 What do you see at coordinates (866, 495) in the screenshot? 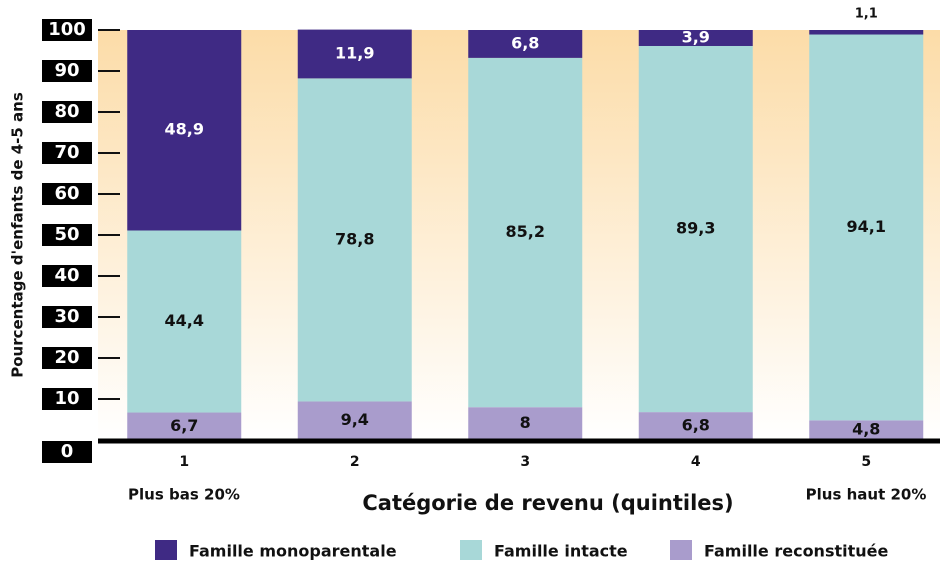
I see `annotation: Plus haut 20%` at bounding box center [866, 495].